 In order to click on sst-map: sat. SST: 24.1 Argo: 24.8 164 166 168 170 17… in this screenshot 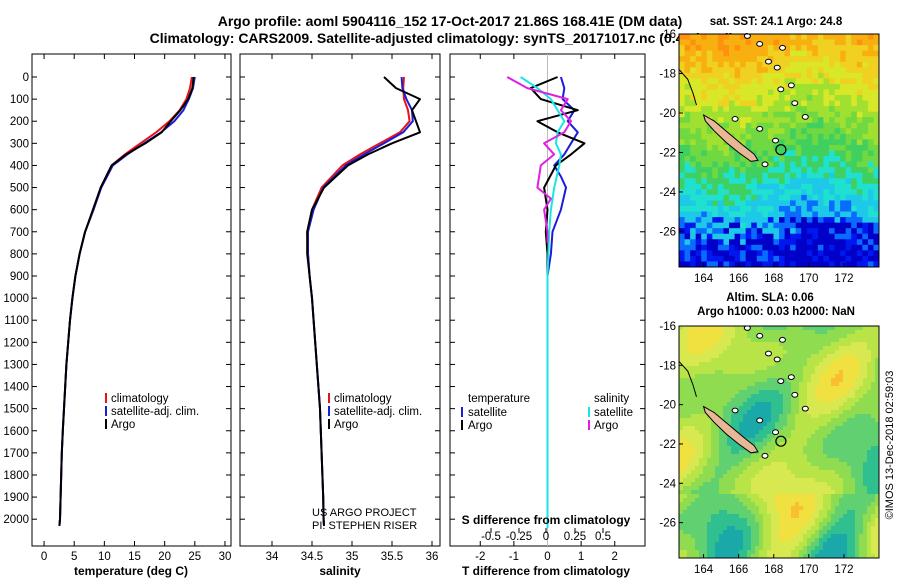, I will do `click(769, 150)`.